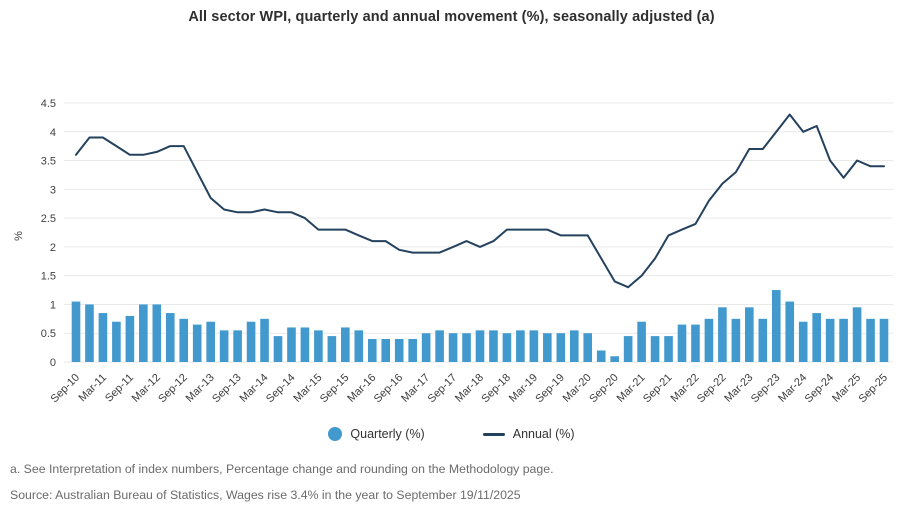  Describe the element at coordinates (53, 133) in the screenshot. I see `y-axis-tick-label: 4` at that location.